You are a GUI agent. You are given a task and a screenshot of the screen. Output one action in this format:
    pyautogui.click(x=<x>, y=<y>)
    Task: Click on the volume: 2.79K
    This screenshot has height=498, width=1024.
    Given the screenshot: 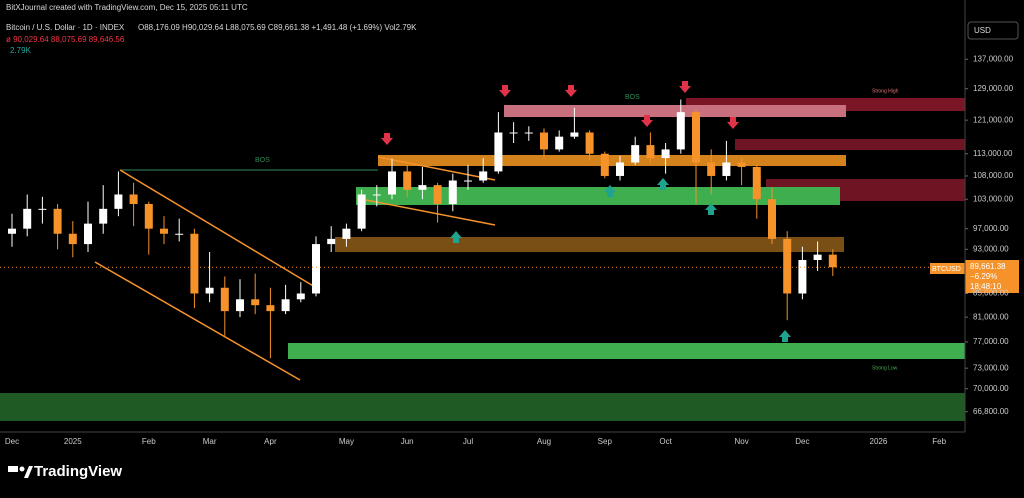 What is the action you would take?
    pyautogui.click(x=21, y=50)
    